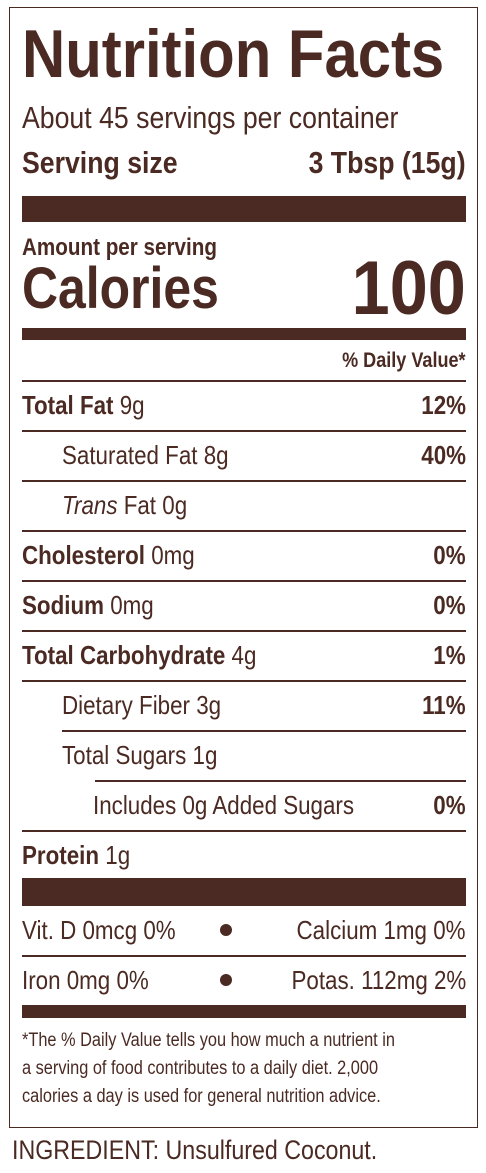 The image size is (486, 1173). Describe the element at coordinates (264, 755) in the screenshot. I see `nutrient-row: Total Sugars 1g` at that location.